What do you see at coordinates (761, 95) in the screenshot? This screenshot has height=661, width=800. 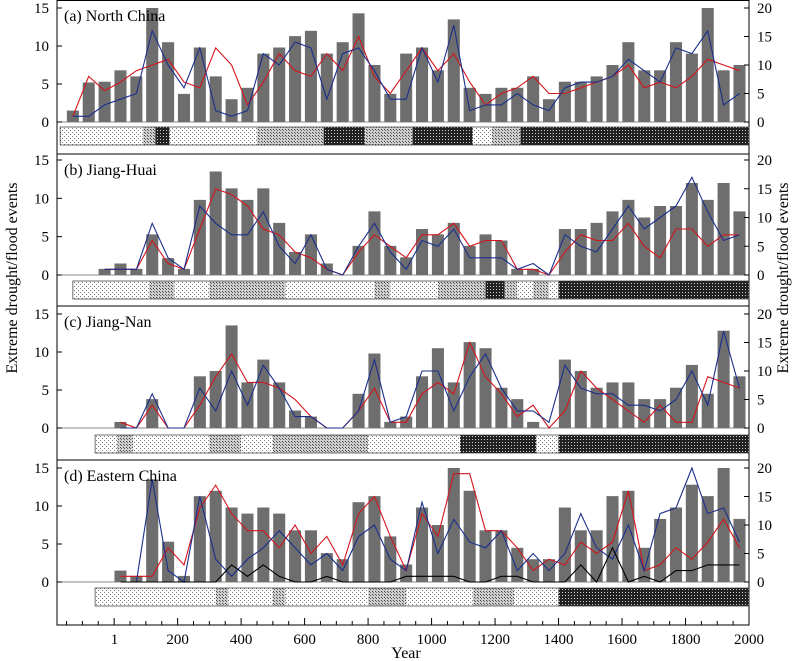 I see `right-tick-label: 5` at bounding box center [761, 95].